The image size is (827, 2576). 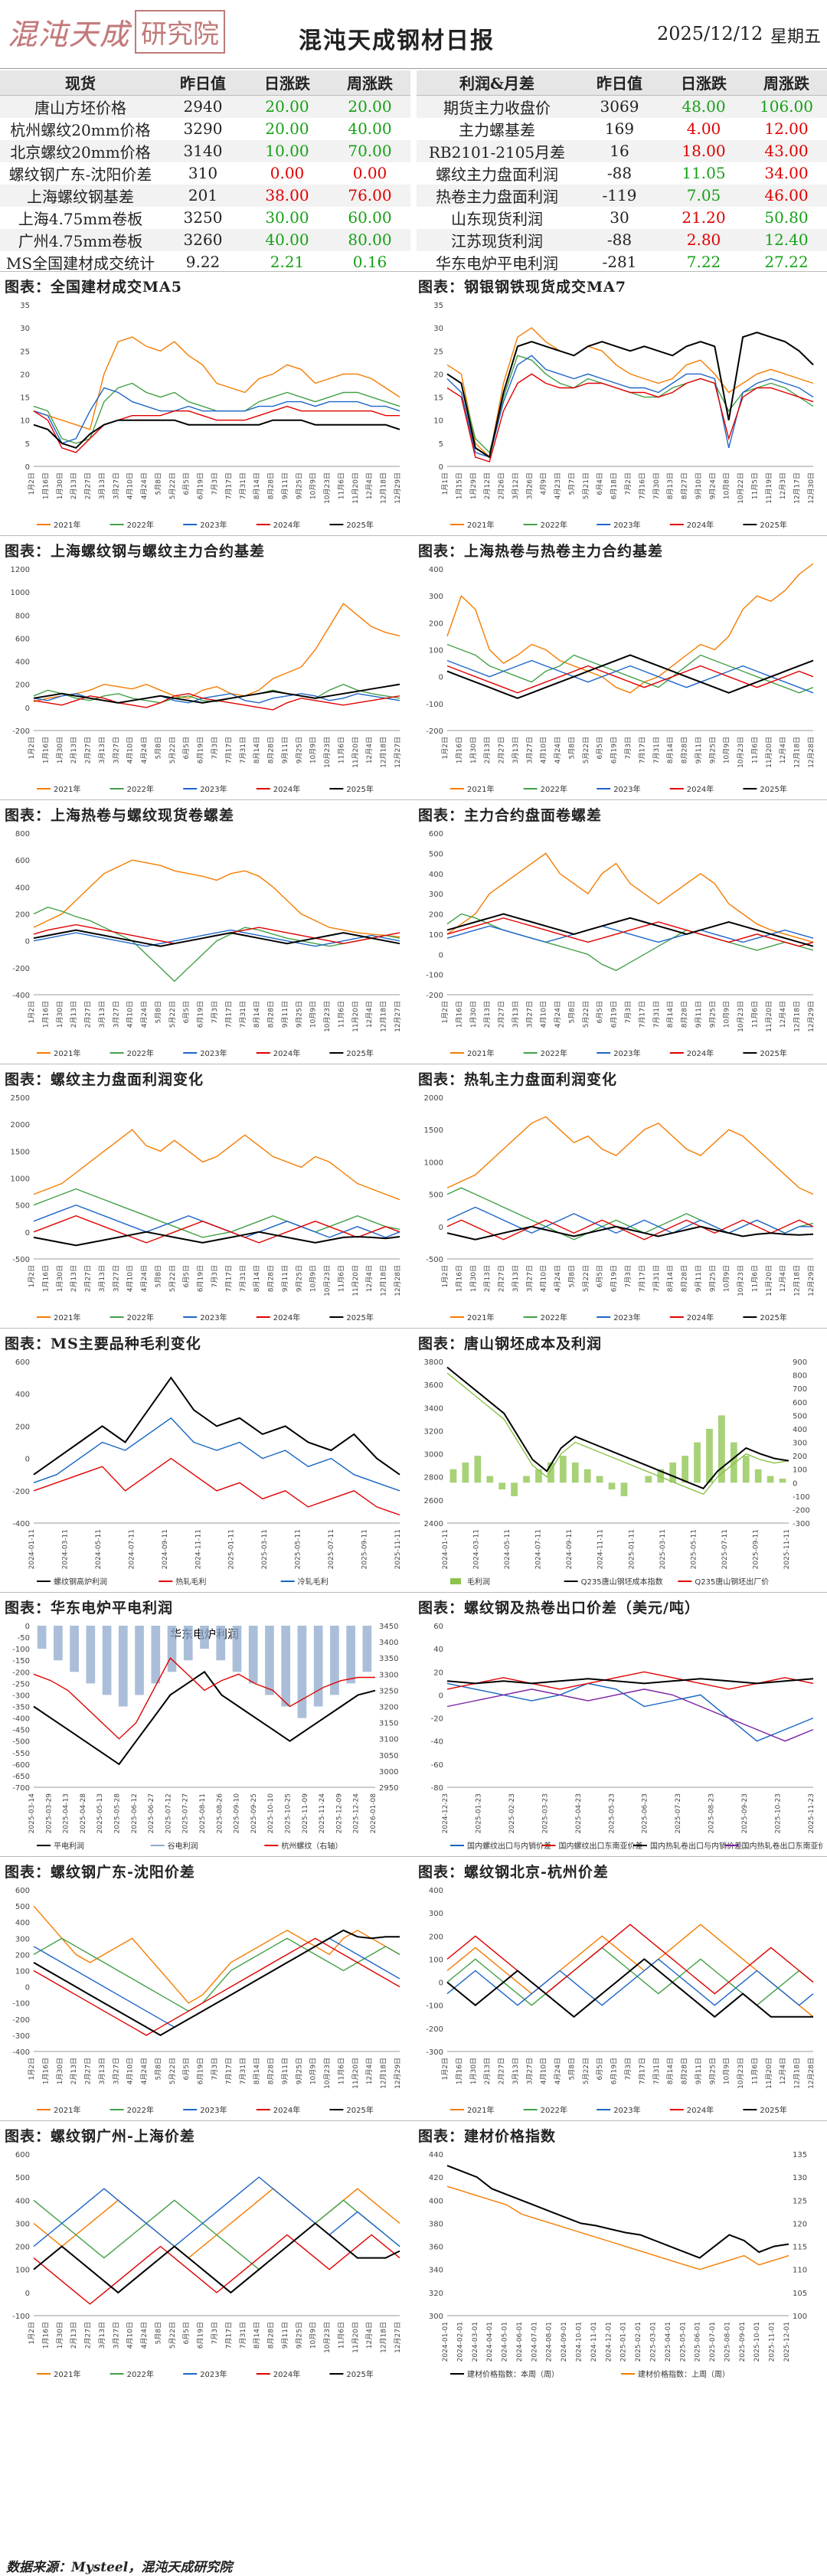 What do you see at coordinates (22, 1362) in the screenshot?
I see `y-tick-label: 600` at bounding box center [22, 1362].